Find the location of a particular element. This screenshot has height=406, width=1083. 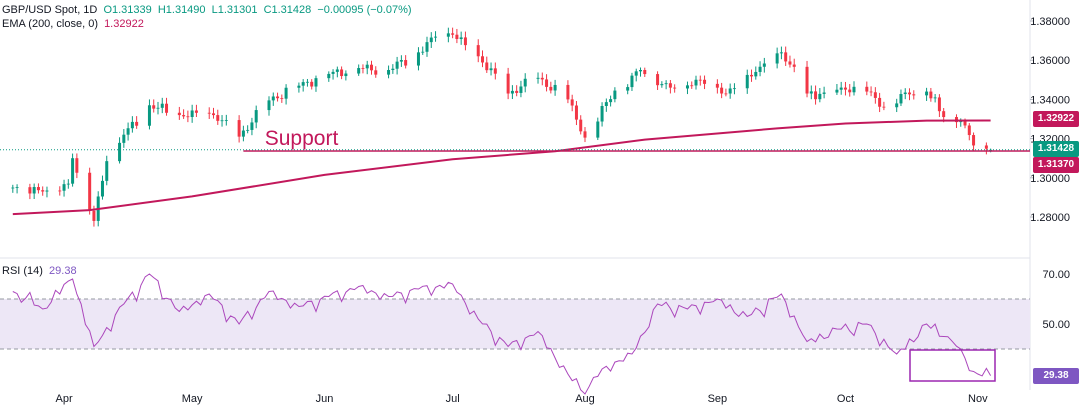

price-tick-label: 1.34000 is located at coordinates (1050, 100).